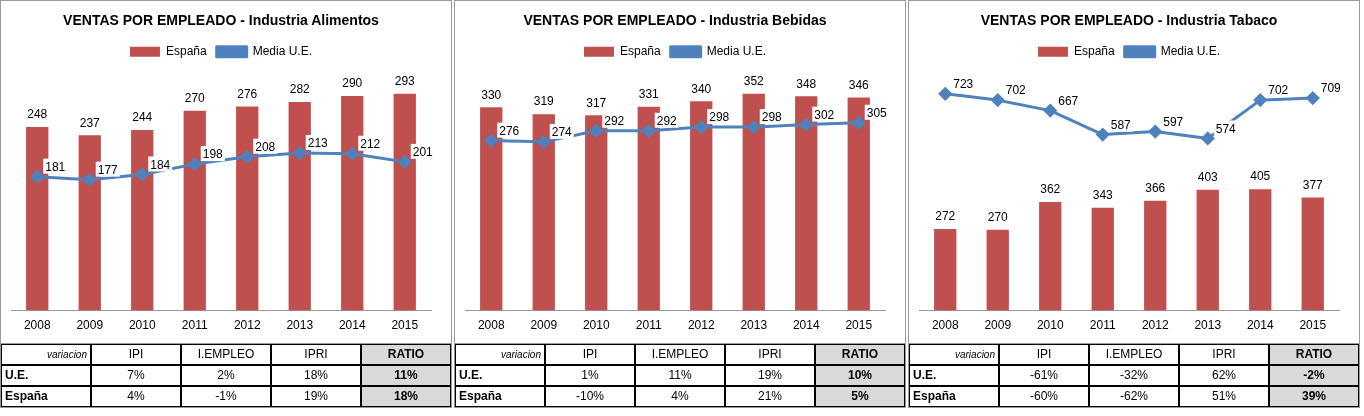 The height and width of the screenshot is (416, 1364). Describe the element at coordinates (754, 81) in the screenshot. I see `data-label: 352` at that location.